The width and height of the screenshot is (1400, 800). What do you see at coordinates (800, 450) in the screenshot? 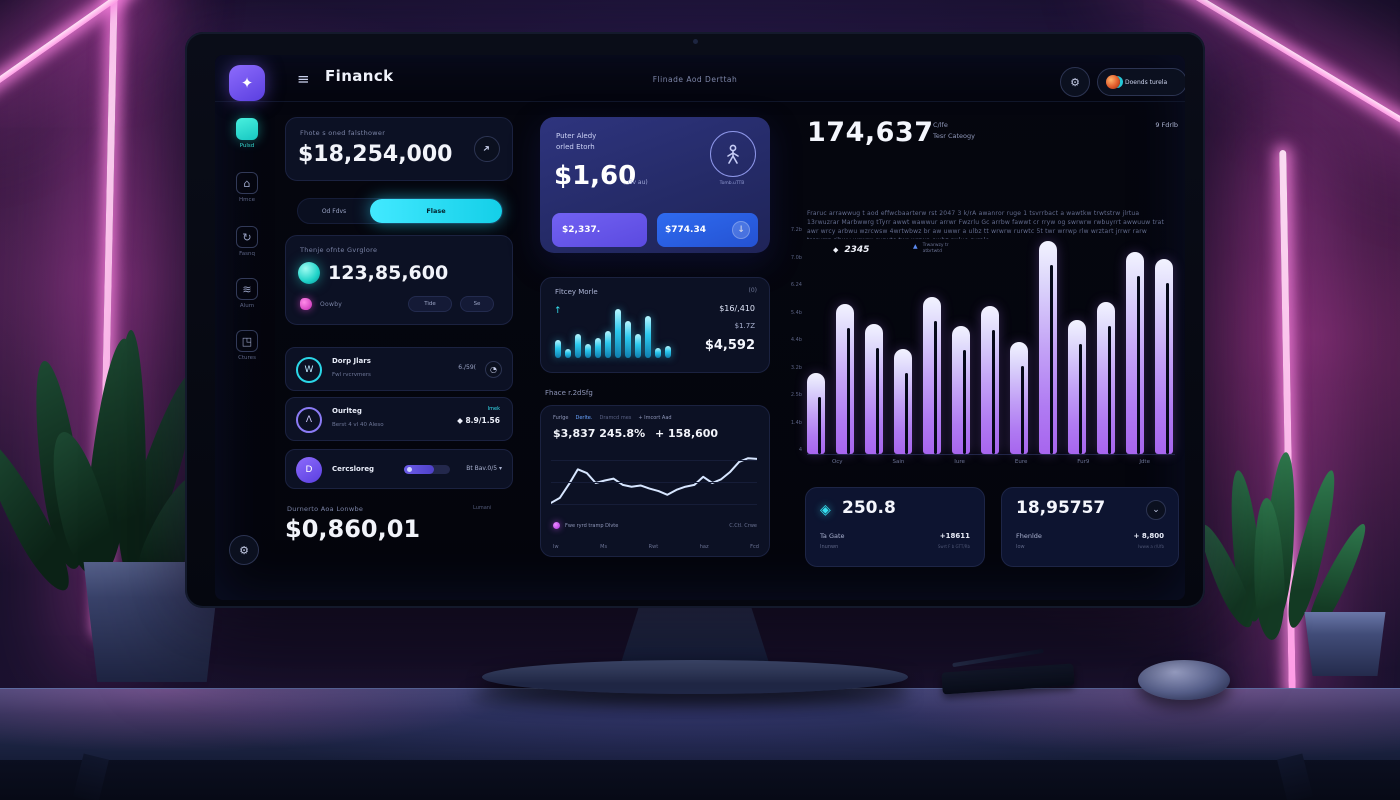
I see `y-tick-label: 4` at bounding box center [800, 450].